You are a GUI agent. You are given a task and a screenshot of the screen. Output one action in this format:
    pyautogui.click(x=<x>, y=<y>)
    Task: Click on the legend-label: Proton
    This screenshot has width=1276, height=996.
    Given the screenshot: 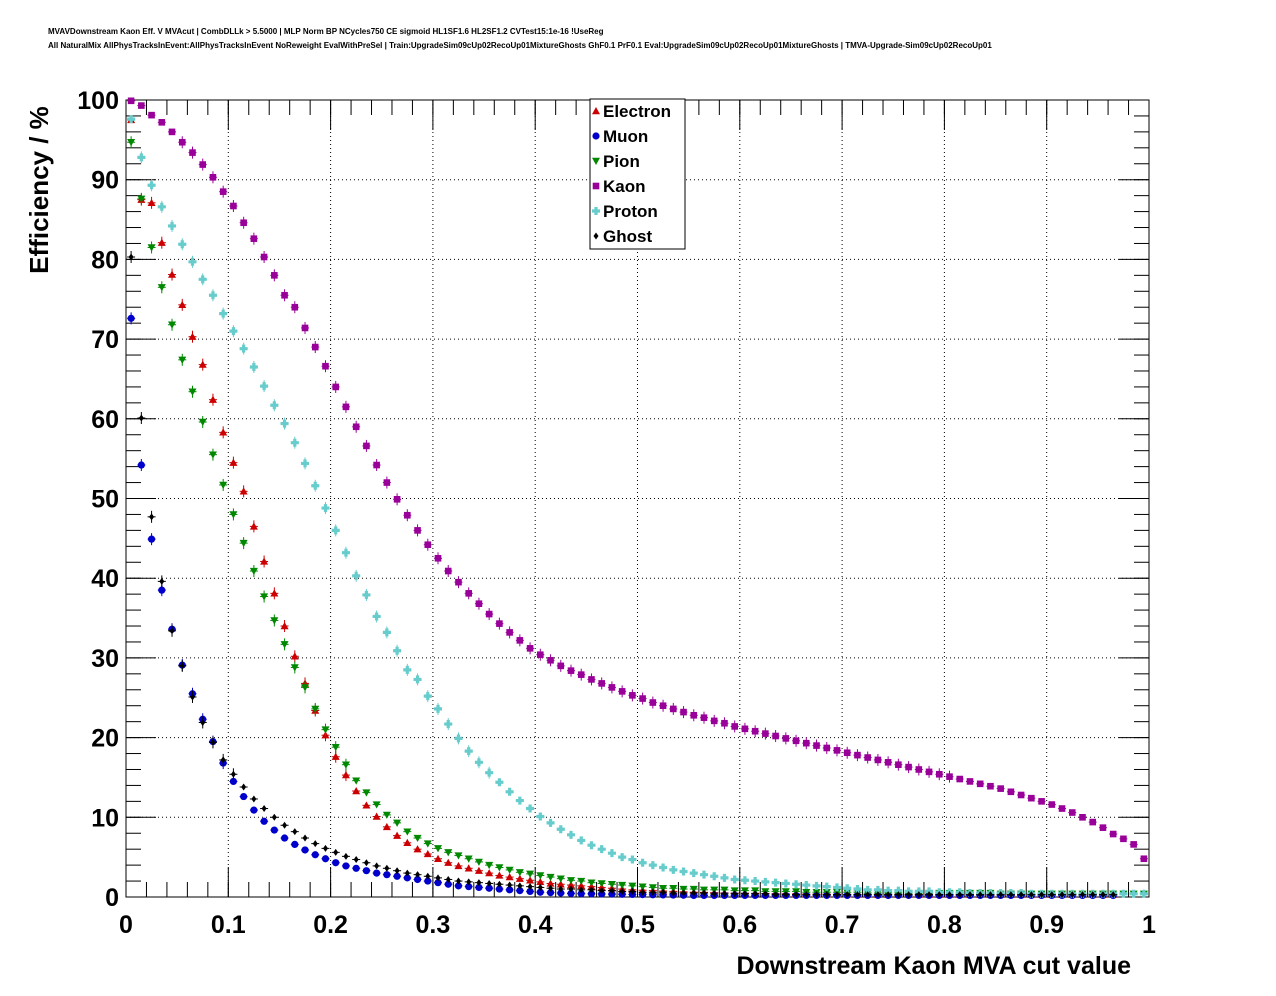 What is the action you would take?
    pyautogui.click(x=630, y=211)
    